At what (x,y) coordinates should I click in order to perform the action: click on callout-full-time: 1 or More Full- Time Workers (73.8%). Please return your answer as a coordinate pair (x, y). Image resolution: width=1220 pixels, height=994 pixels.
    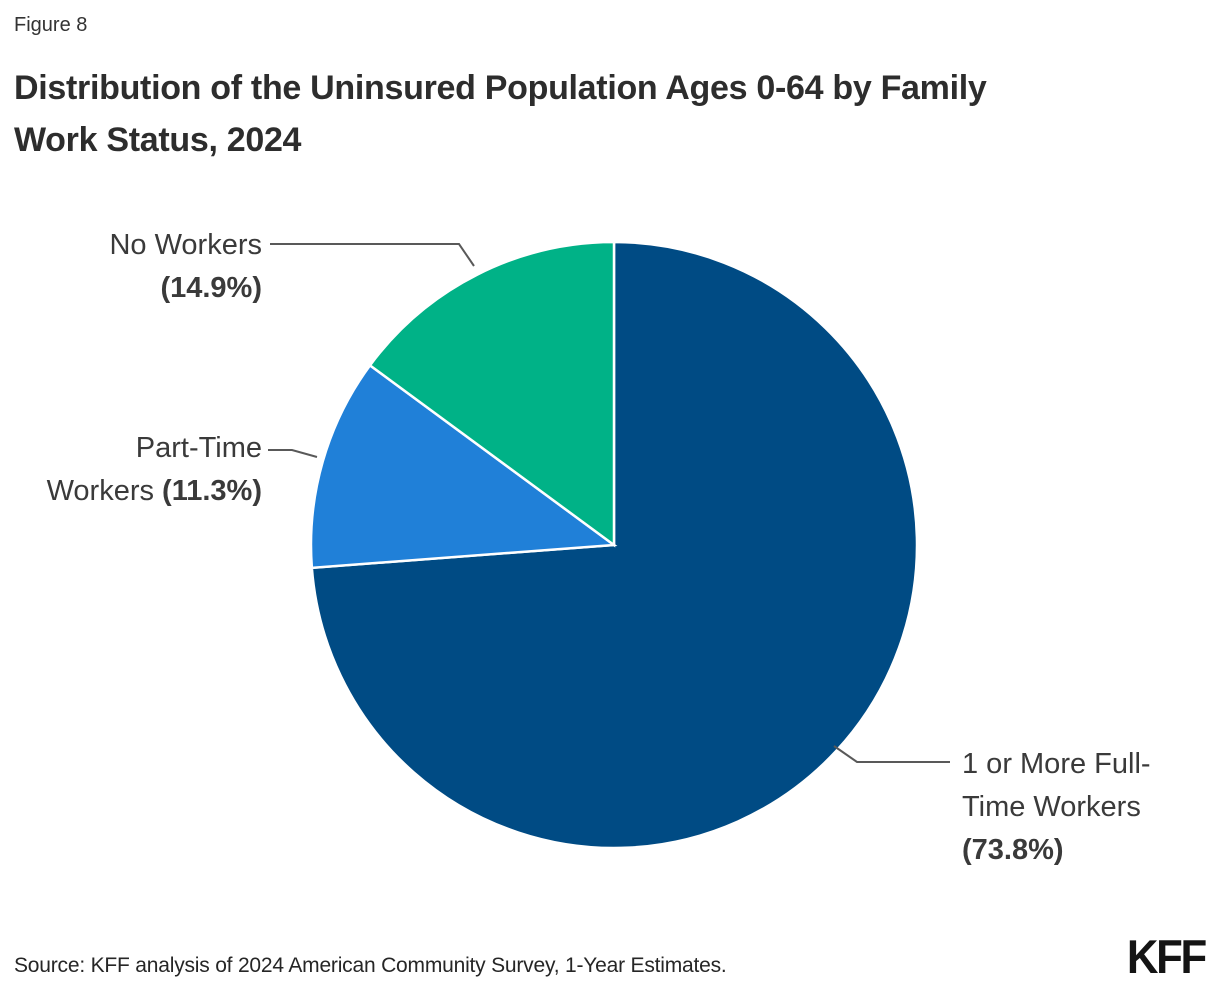
    Looking at the image, I should click on (1056, 807).